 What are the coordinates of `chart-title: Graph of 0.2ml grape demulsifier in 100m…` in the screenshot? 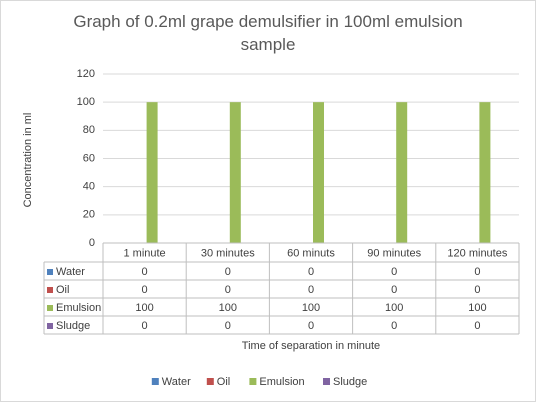 It's located at (268, 33).